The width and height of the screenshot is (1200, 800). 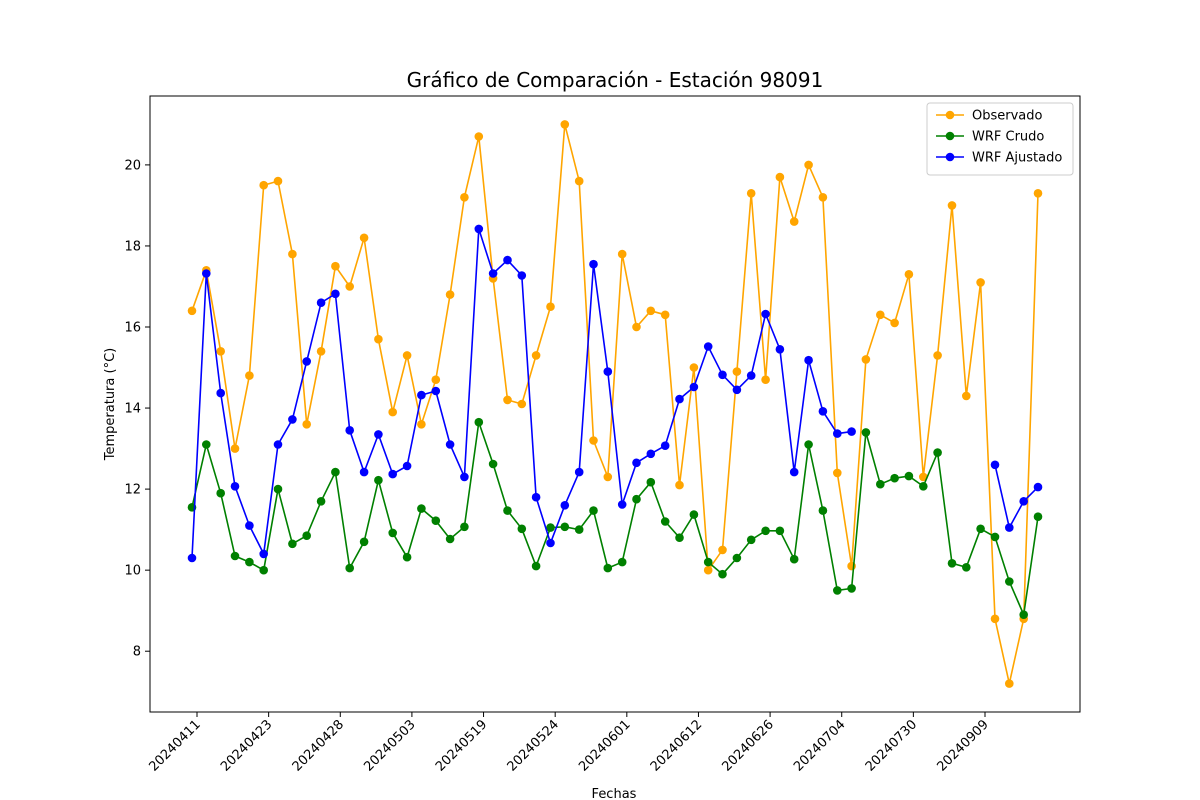 What do you see at coordinates (614, 793) in the screenshot?
I see `x-axis-title: Fechas` at bounding box center [614, 793].